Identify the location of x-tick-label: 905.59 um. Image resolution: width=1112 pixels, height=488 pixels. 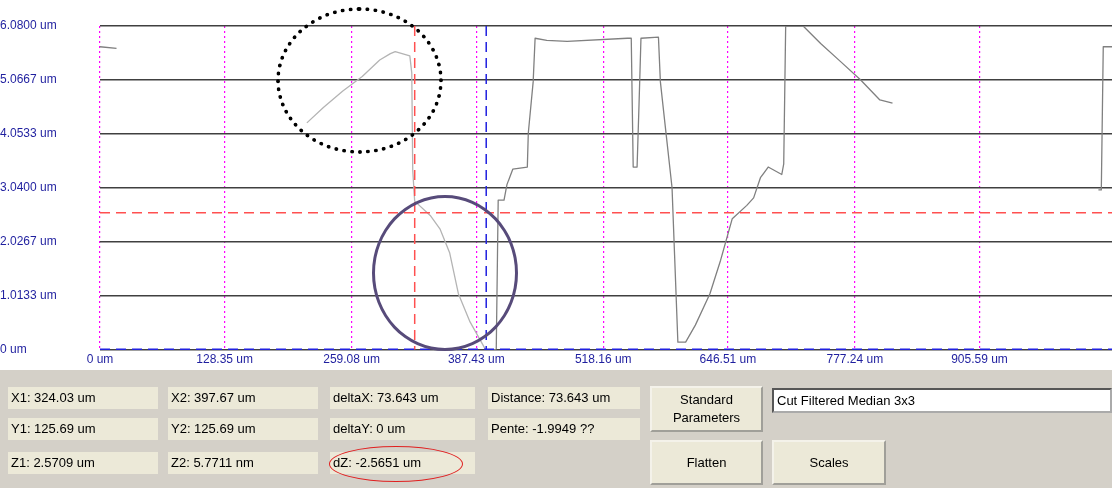
(979, 359).